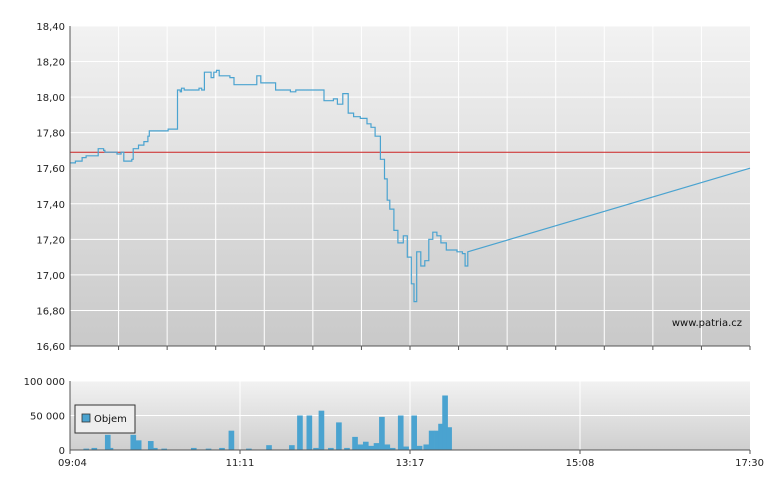  What do you see at coordinates (44, 382) in the screenshot?
I see `volume-y-tick-label: 100 000` at bounding box center [44, 382].